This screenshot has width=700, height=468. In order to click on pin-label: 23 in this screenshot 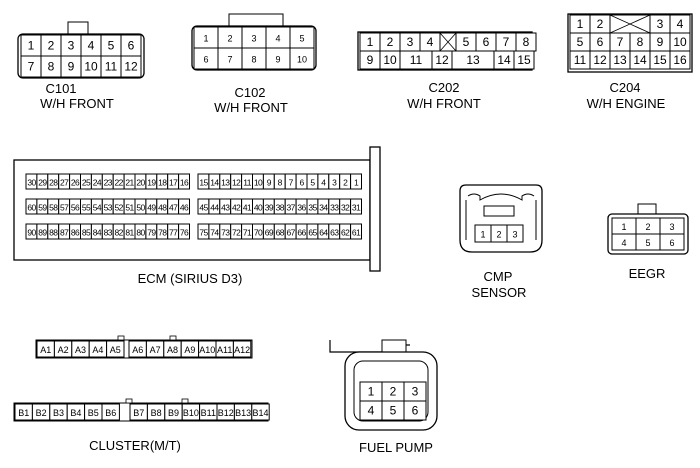, I will do `click(108, 183)`.